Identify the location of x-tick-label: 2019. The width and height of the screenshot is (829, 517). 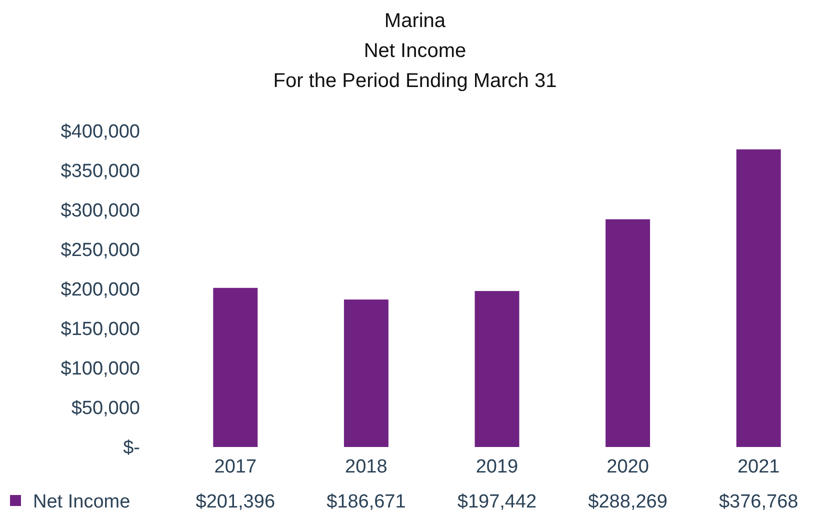
(497, 467).